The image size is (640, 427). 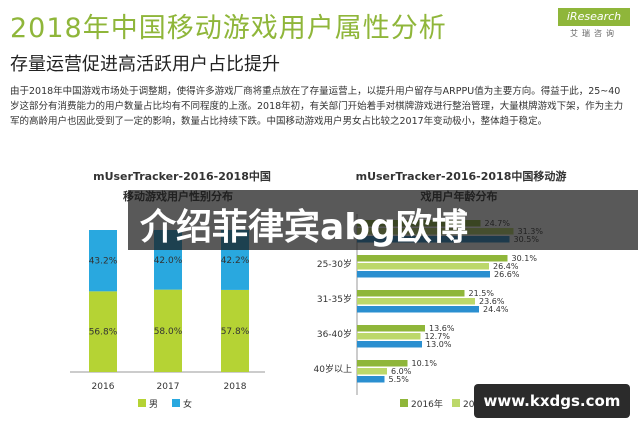 I want to click on page-subtitle: 存量运营促进高活跃用户占比提升, so click(x=145, y=64).